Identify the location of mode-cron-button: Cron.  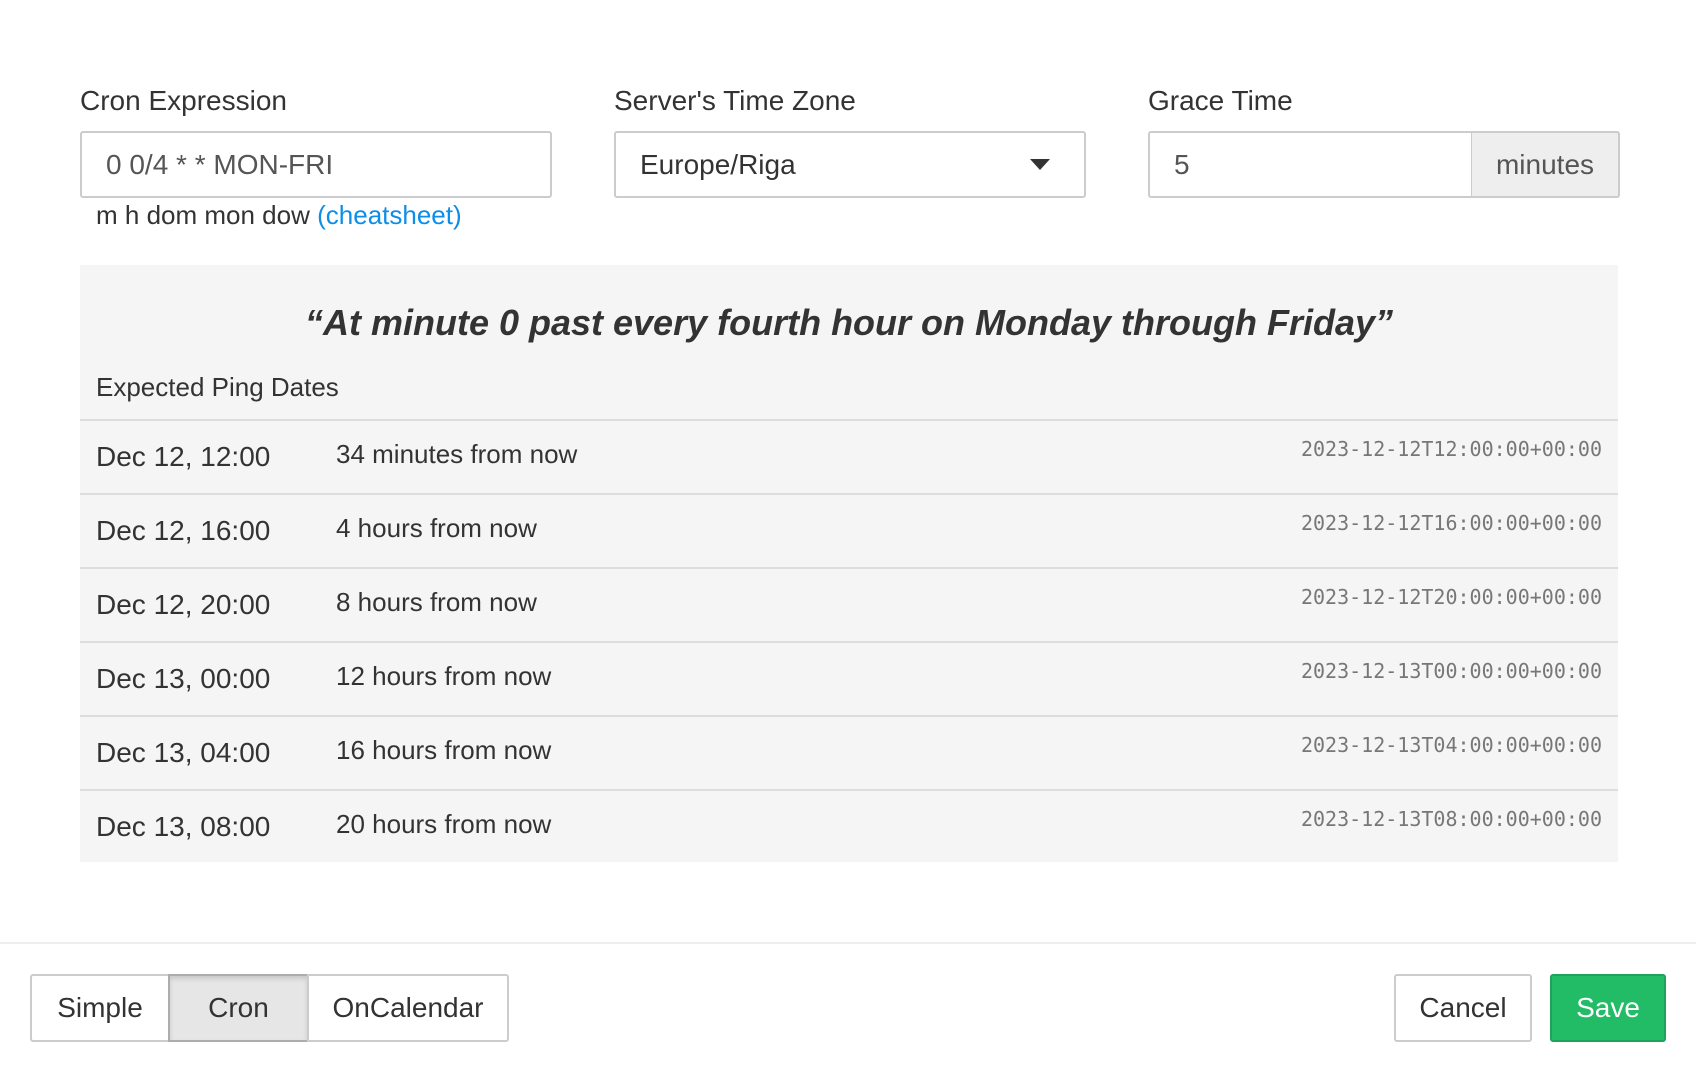
(238, 1008).